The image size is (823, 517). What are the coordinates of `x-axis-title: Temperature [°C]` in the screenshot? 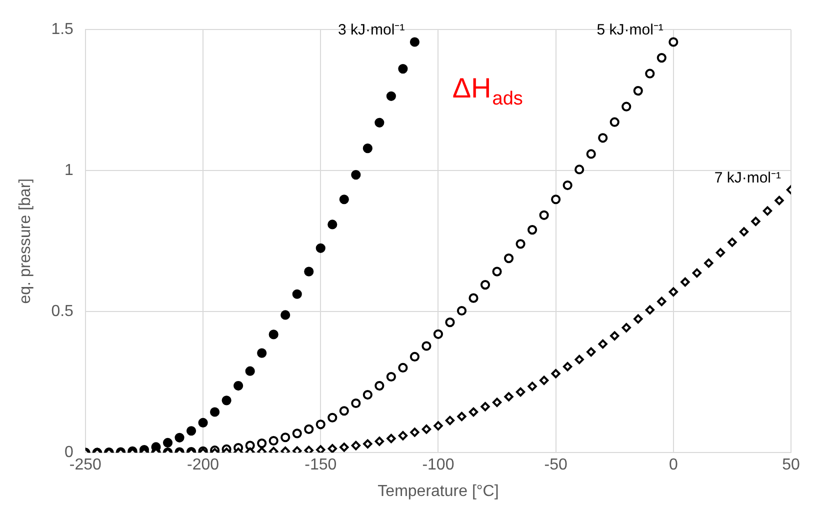 It's located at (438, 491).